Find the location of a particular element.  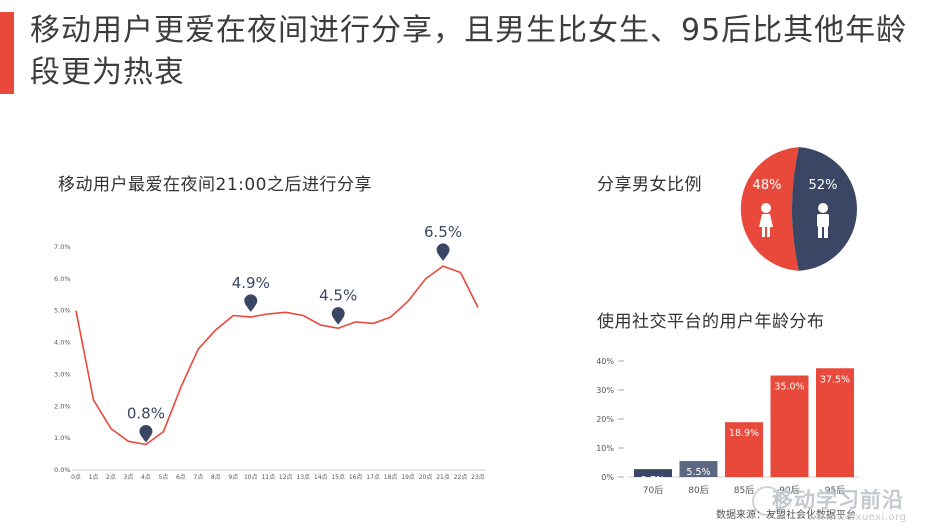

female-icon is located at coordinates (766, 220).